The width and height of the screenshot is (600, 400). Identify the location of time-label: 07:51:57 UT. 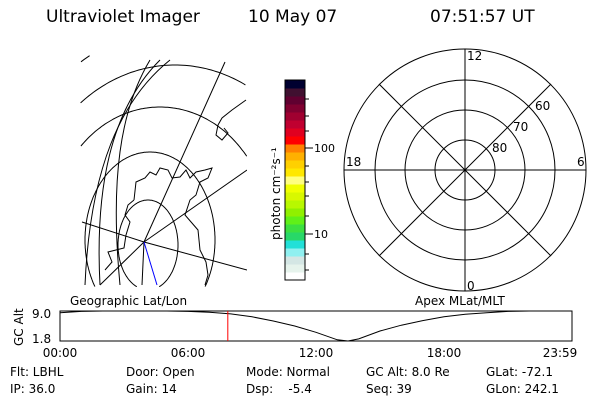
(482, 17).